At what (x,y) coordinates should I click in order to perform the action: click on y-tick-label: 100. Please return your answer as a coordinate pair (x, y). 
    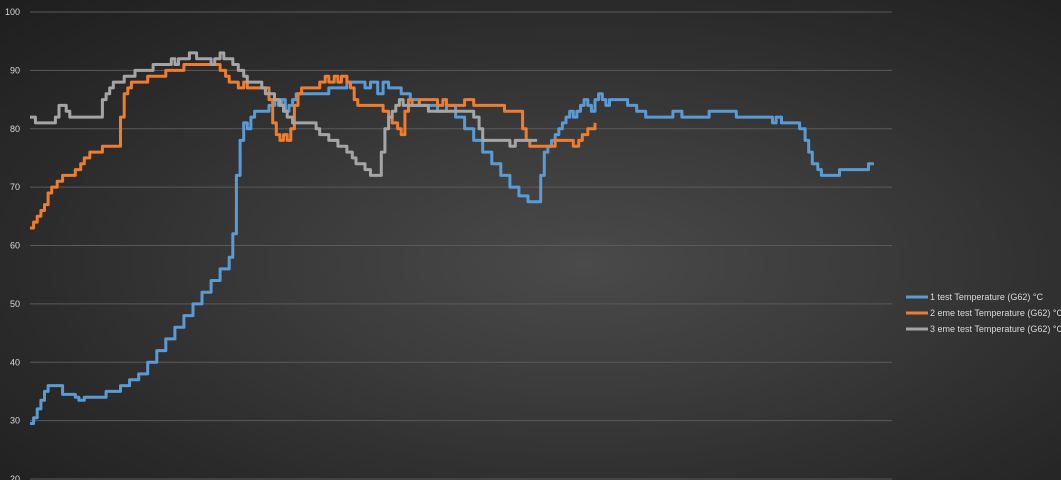
    Looking at the image, I should click on (12, 12).